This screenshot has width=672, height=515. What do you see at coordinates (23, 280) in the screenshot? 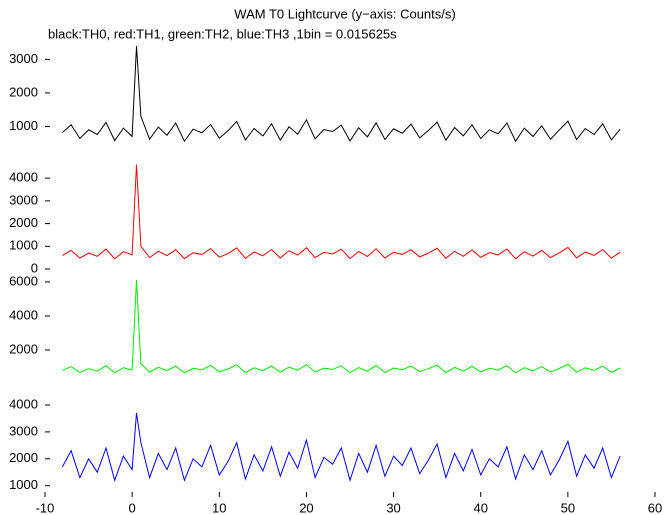
I see `y-tick-label: 6000` at bounding box center [23, 280].